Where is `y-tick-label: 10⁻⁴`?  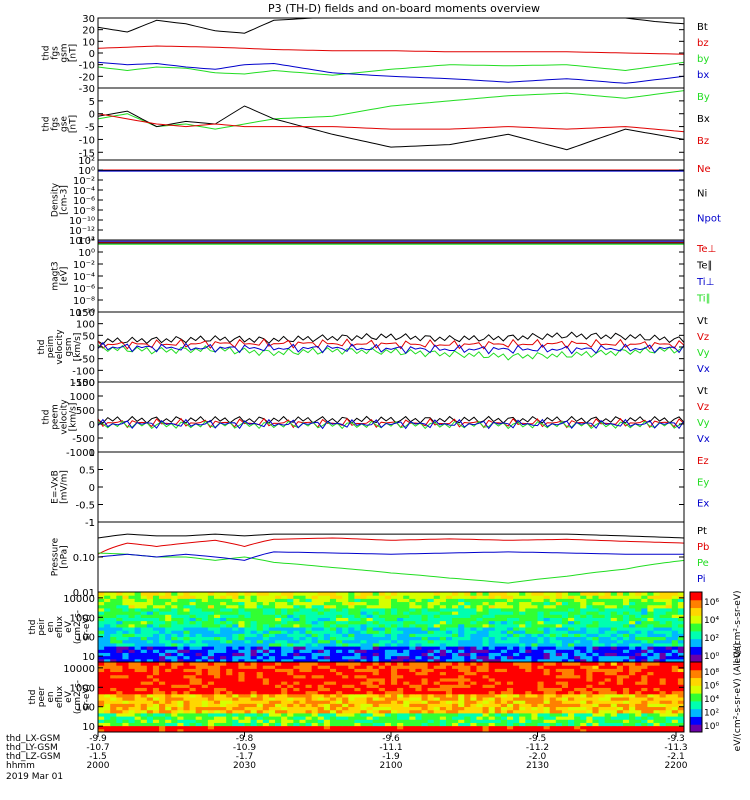 y-tick-label: 10⁻⁴ is located at coordinates (84, 191).